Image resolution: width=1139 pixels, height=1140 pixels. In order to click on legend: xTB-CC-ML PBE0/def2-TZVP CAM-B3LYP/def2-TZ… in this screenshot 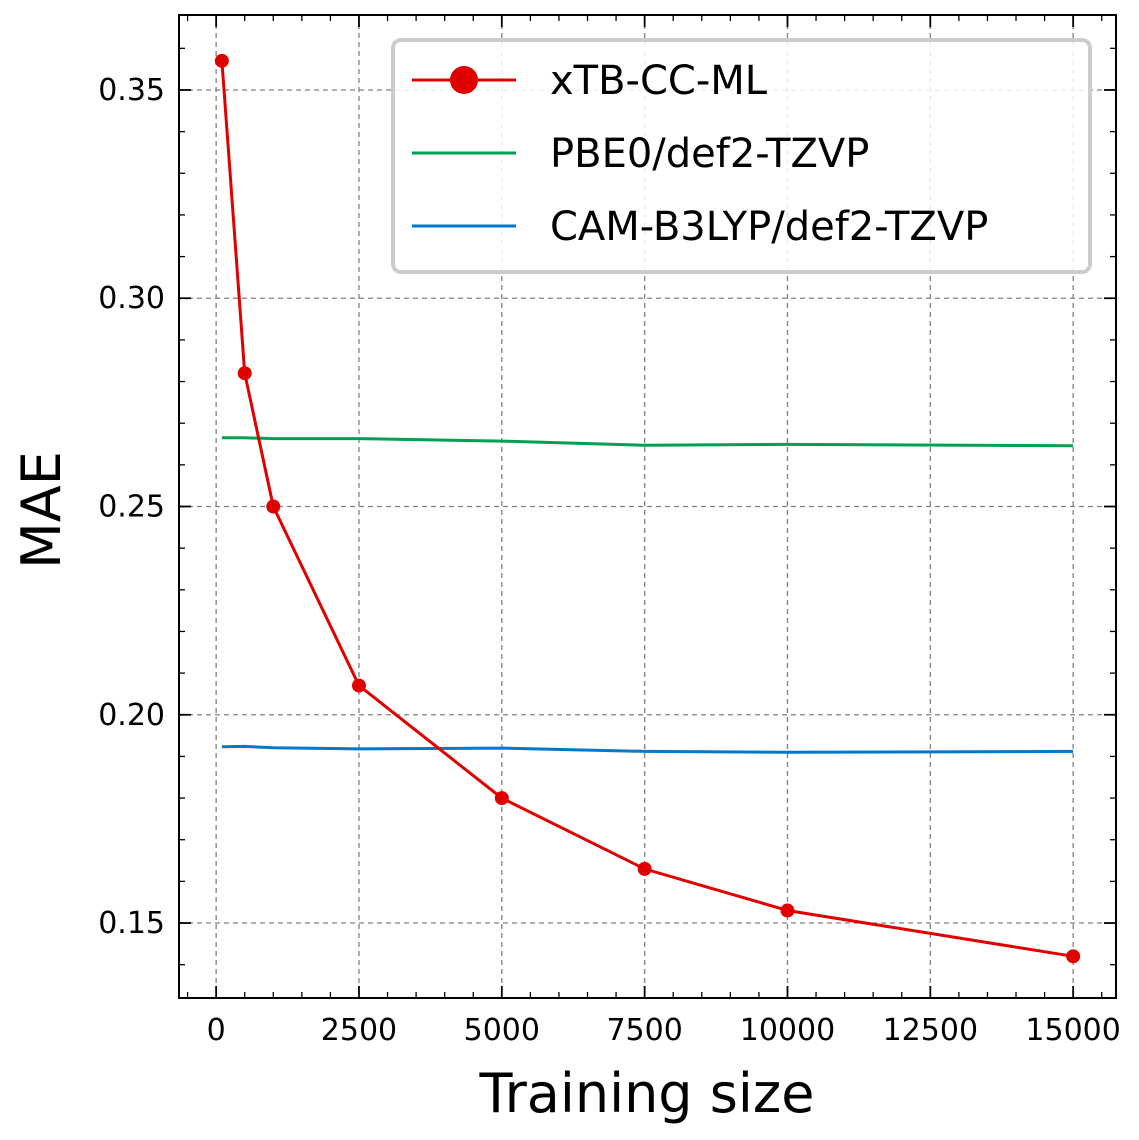, I will do `click(741, 156)`.